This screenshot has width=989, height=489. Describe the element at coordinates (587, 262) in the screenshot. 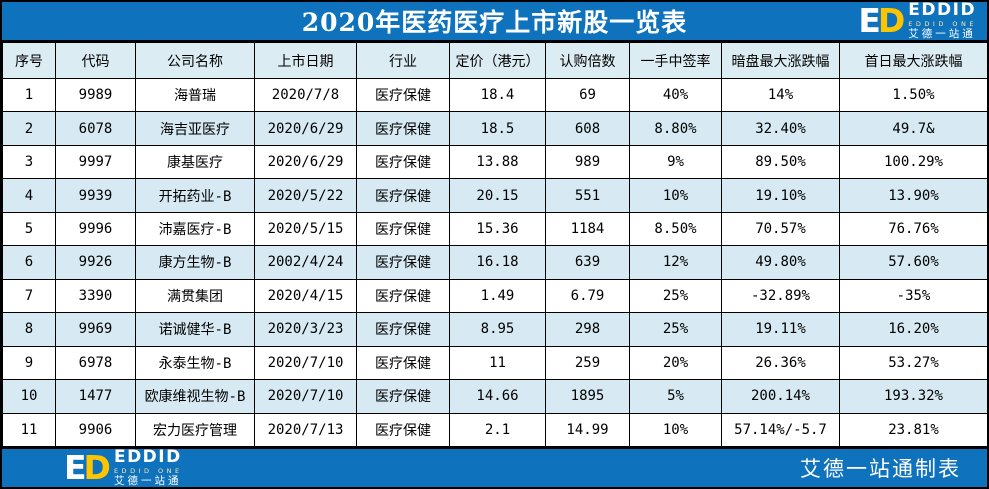

I see `table-cell: 639` at that location.